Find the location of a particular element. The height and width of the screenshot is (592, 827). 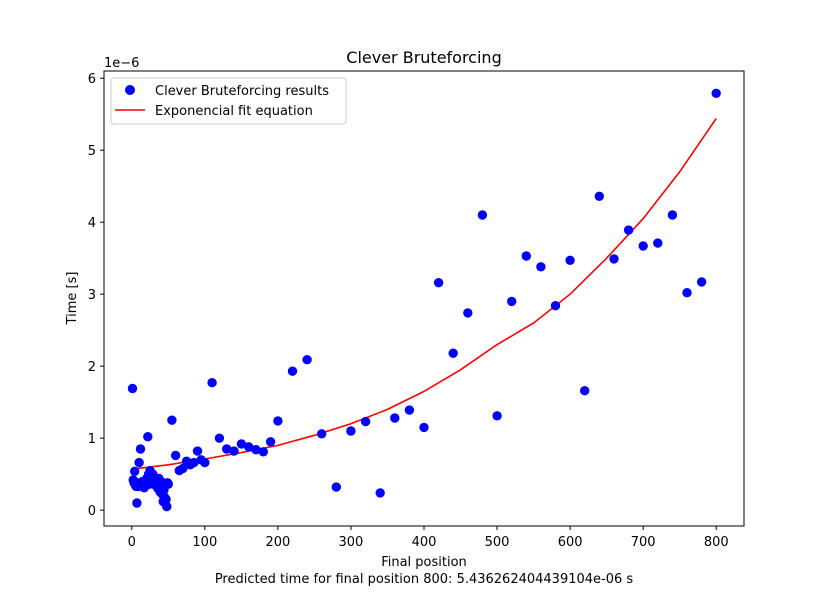

y-axis: 0 1 2 3 4 5 6 is located at coordinates (96, 295).